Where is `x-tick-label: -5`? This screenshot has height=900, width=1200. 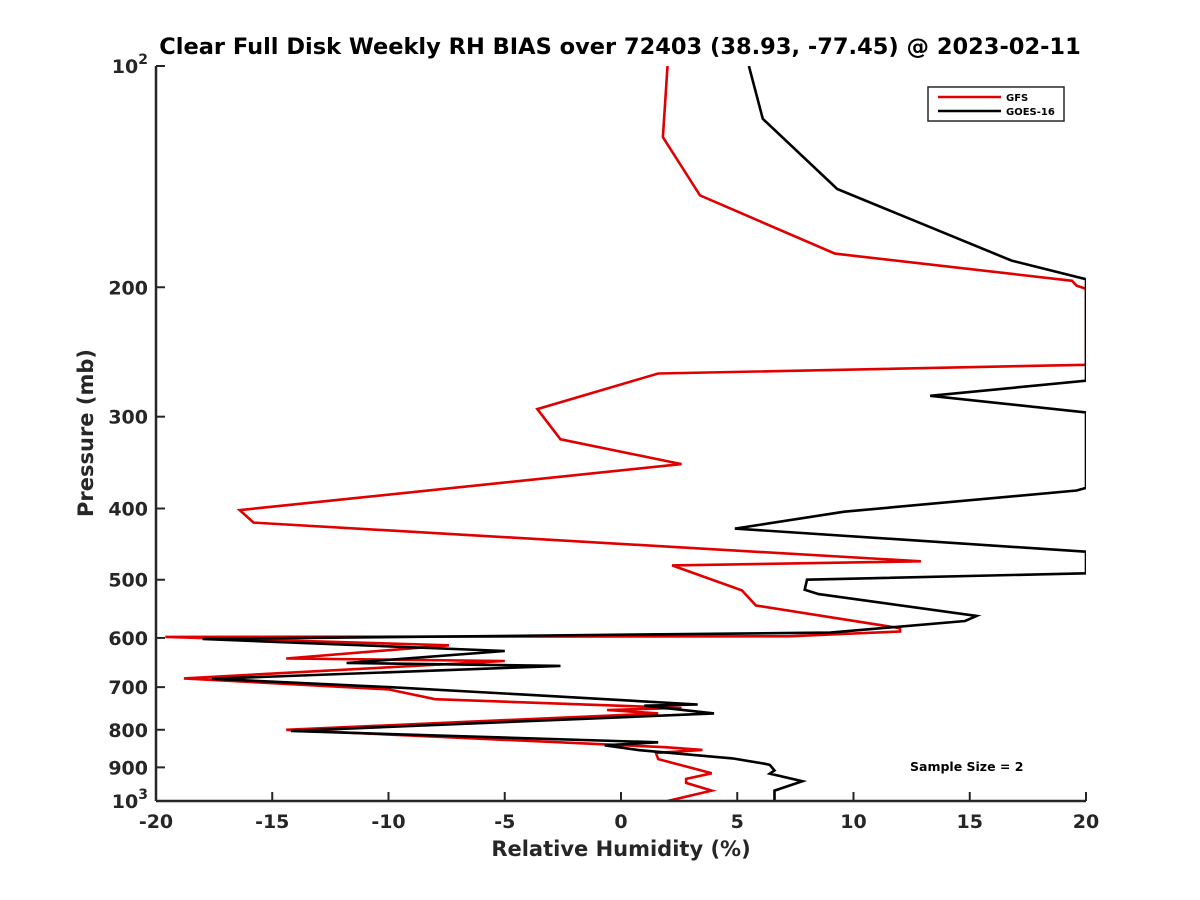 x-tick-label: -5 is located at coordinates (504, 822).